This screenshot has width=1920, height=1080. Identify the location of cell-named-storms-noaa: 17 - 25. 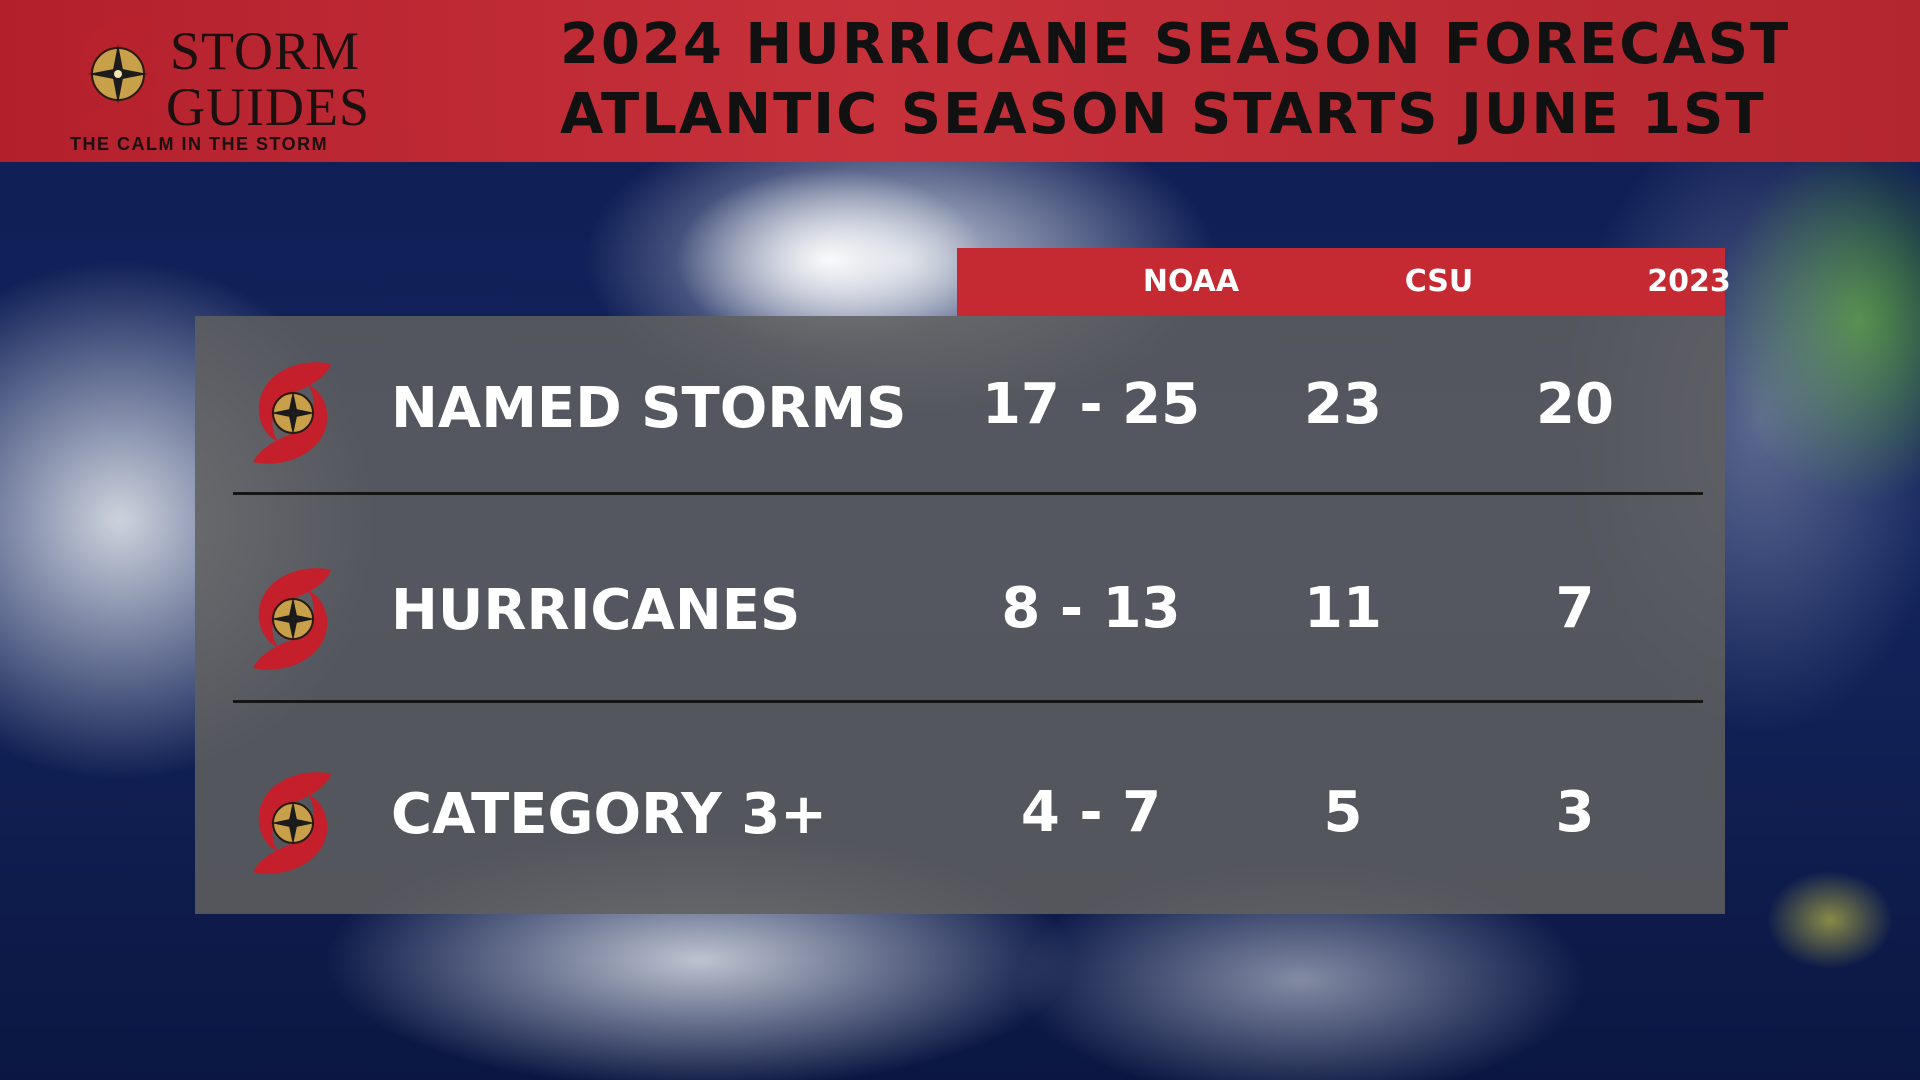
(1091, 404).